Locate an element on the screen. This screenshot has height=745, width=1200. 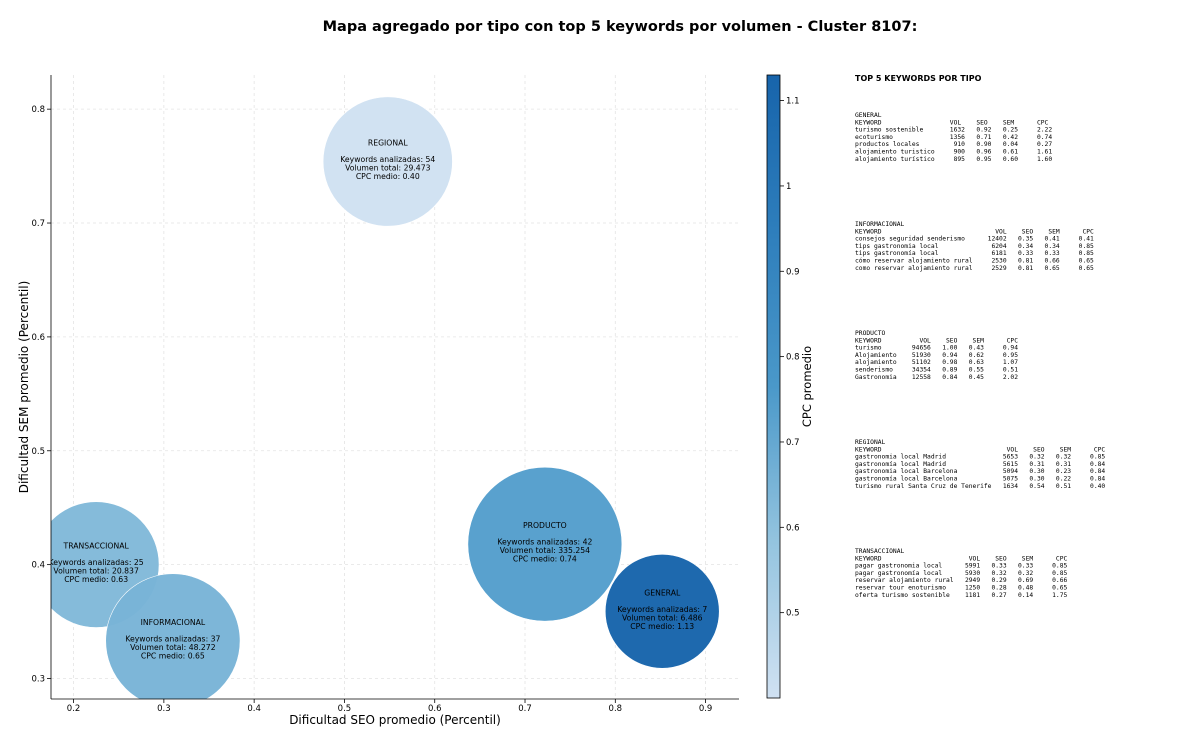
bubble-stat: Keywords analizadas: 42 is located at coordinates (544, 542).